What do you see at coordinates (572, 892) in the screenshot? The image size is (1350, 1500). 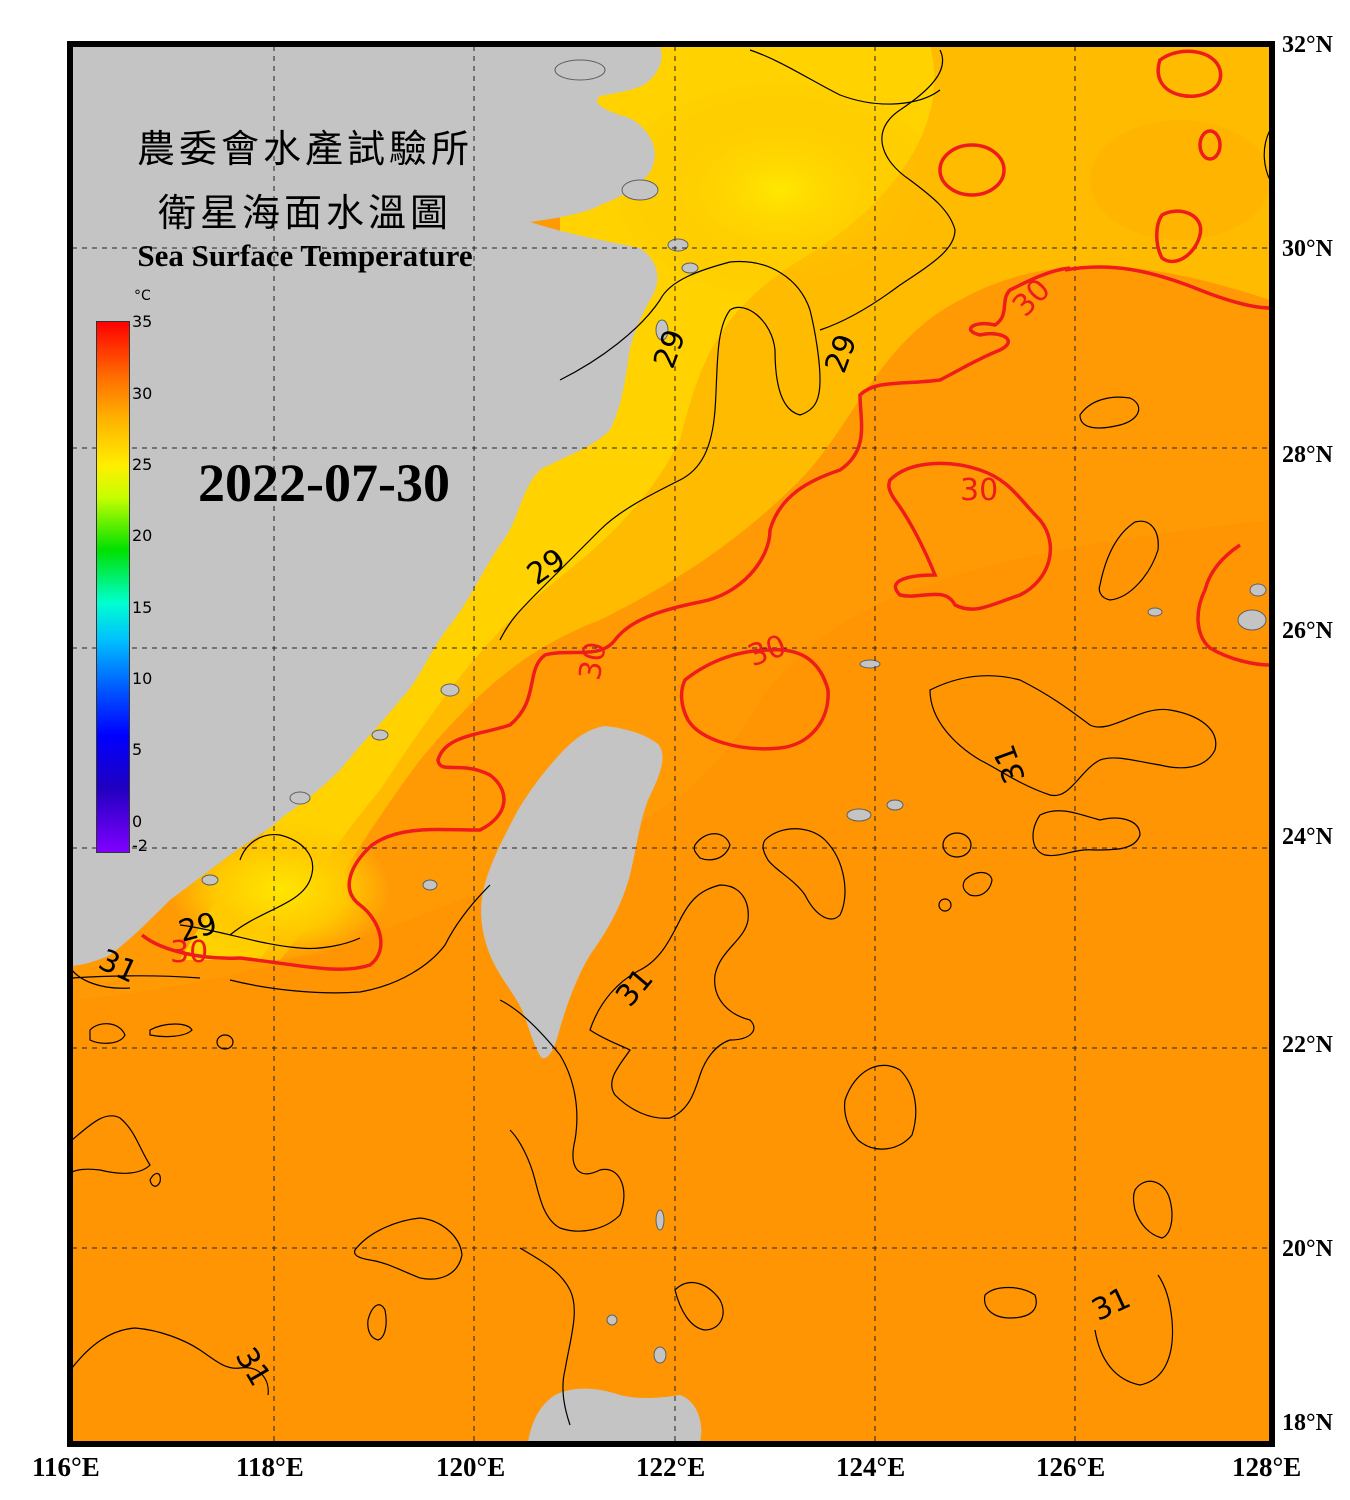 I see `land-taiwan` at bounding box center [572, 892].